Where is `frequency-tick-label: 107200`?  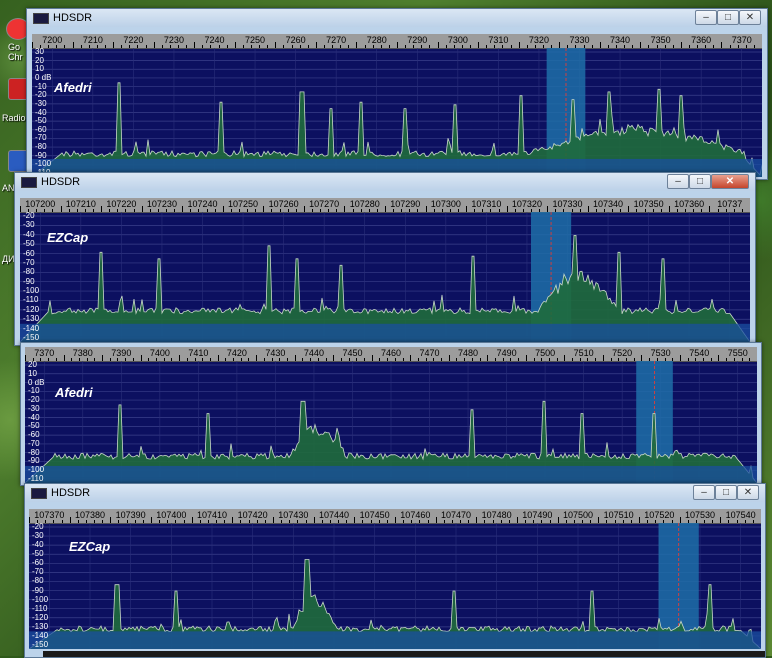
frequency-tick-label: 107200 is located at coordinates (40, 204).